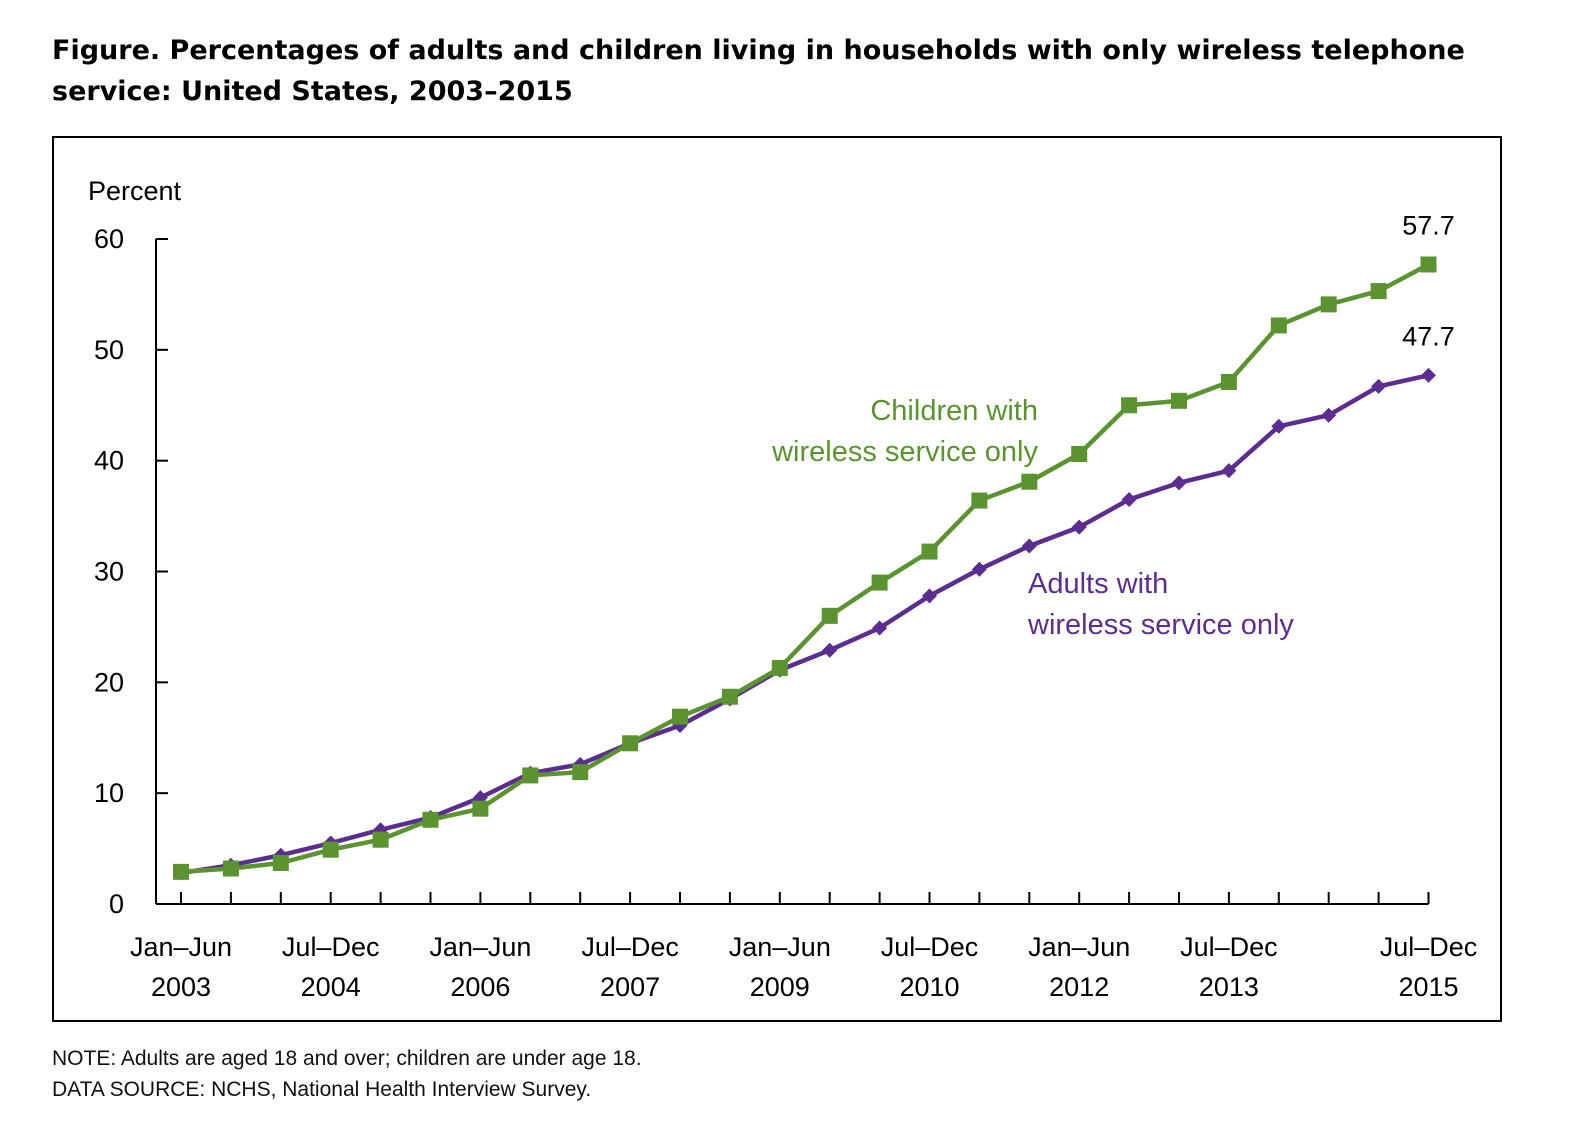  Describe the element at coordinates (780, 987) in the screenshot. I see `x-tick-label-year: 2009` at that location.